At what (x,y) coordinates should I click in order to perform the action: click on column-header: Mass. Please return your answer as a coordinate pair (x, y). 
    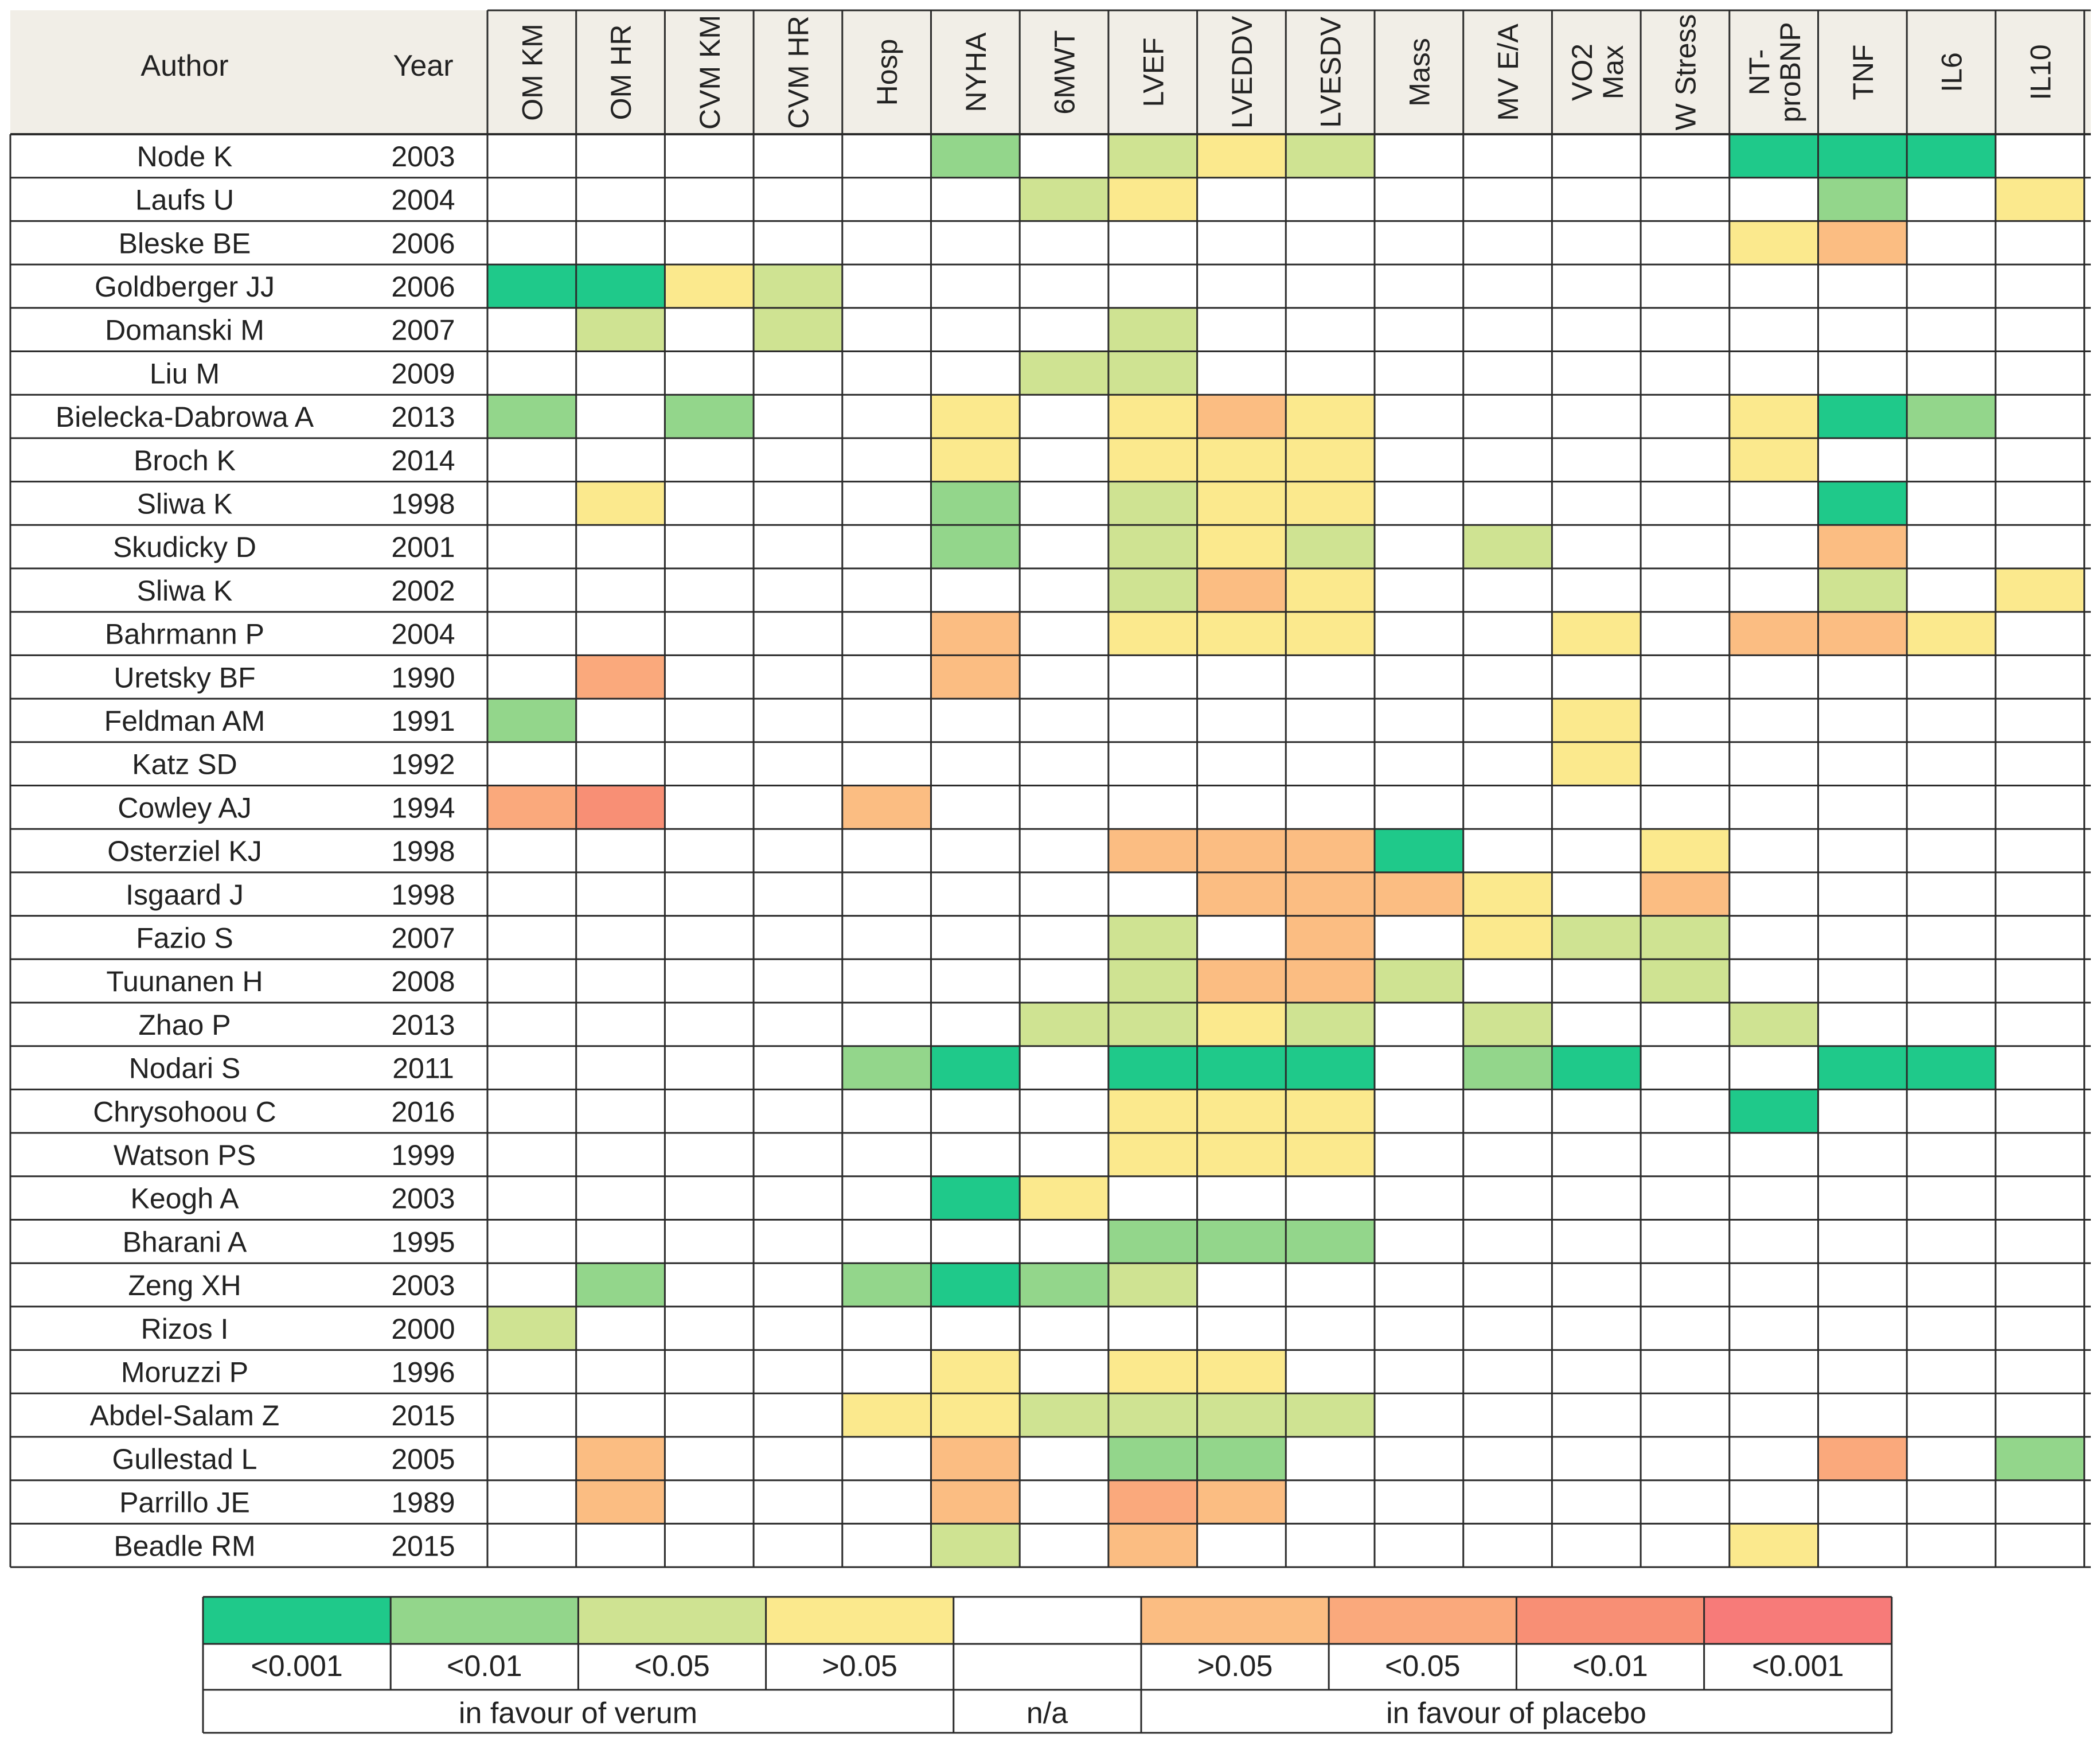
    Looking at the image, I should click on (1419, 72).